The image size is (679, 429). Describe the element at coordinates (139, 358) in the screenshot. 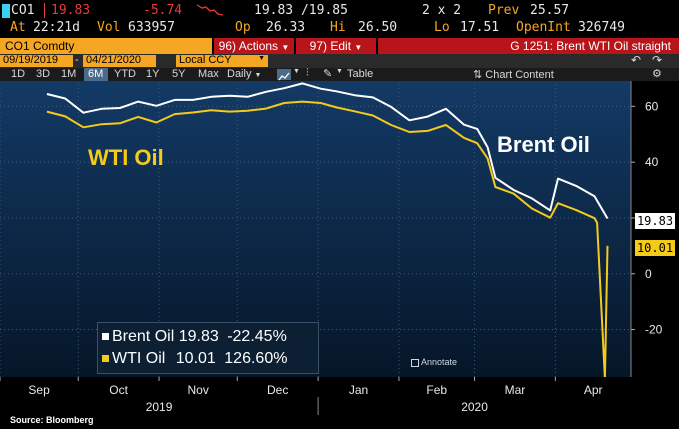

I see `legend-wti-name: WTI Oil` at that location.